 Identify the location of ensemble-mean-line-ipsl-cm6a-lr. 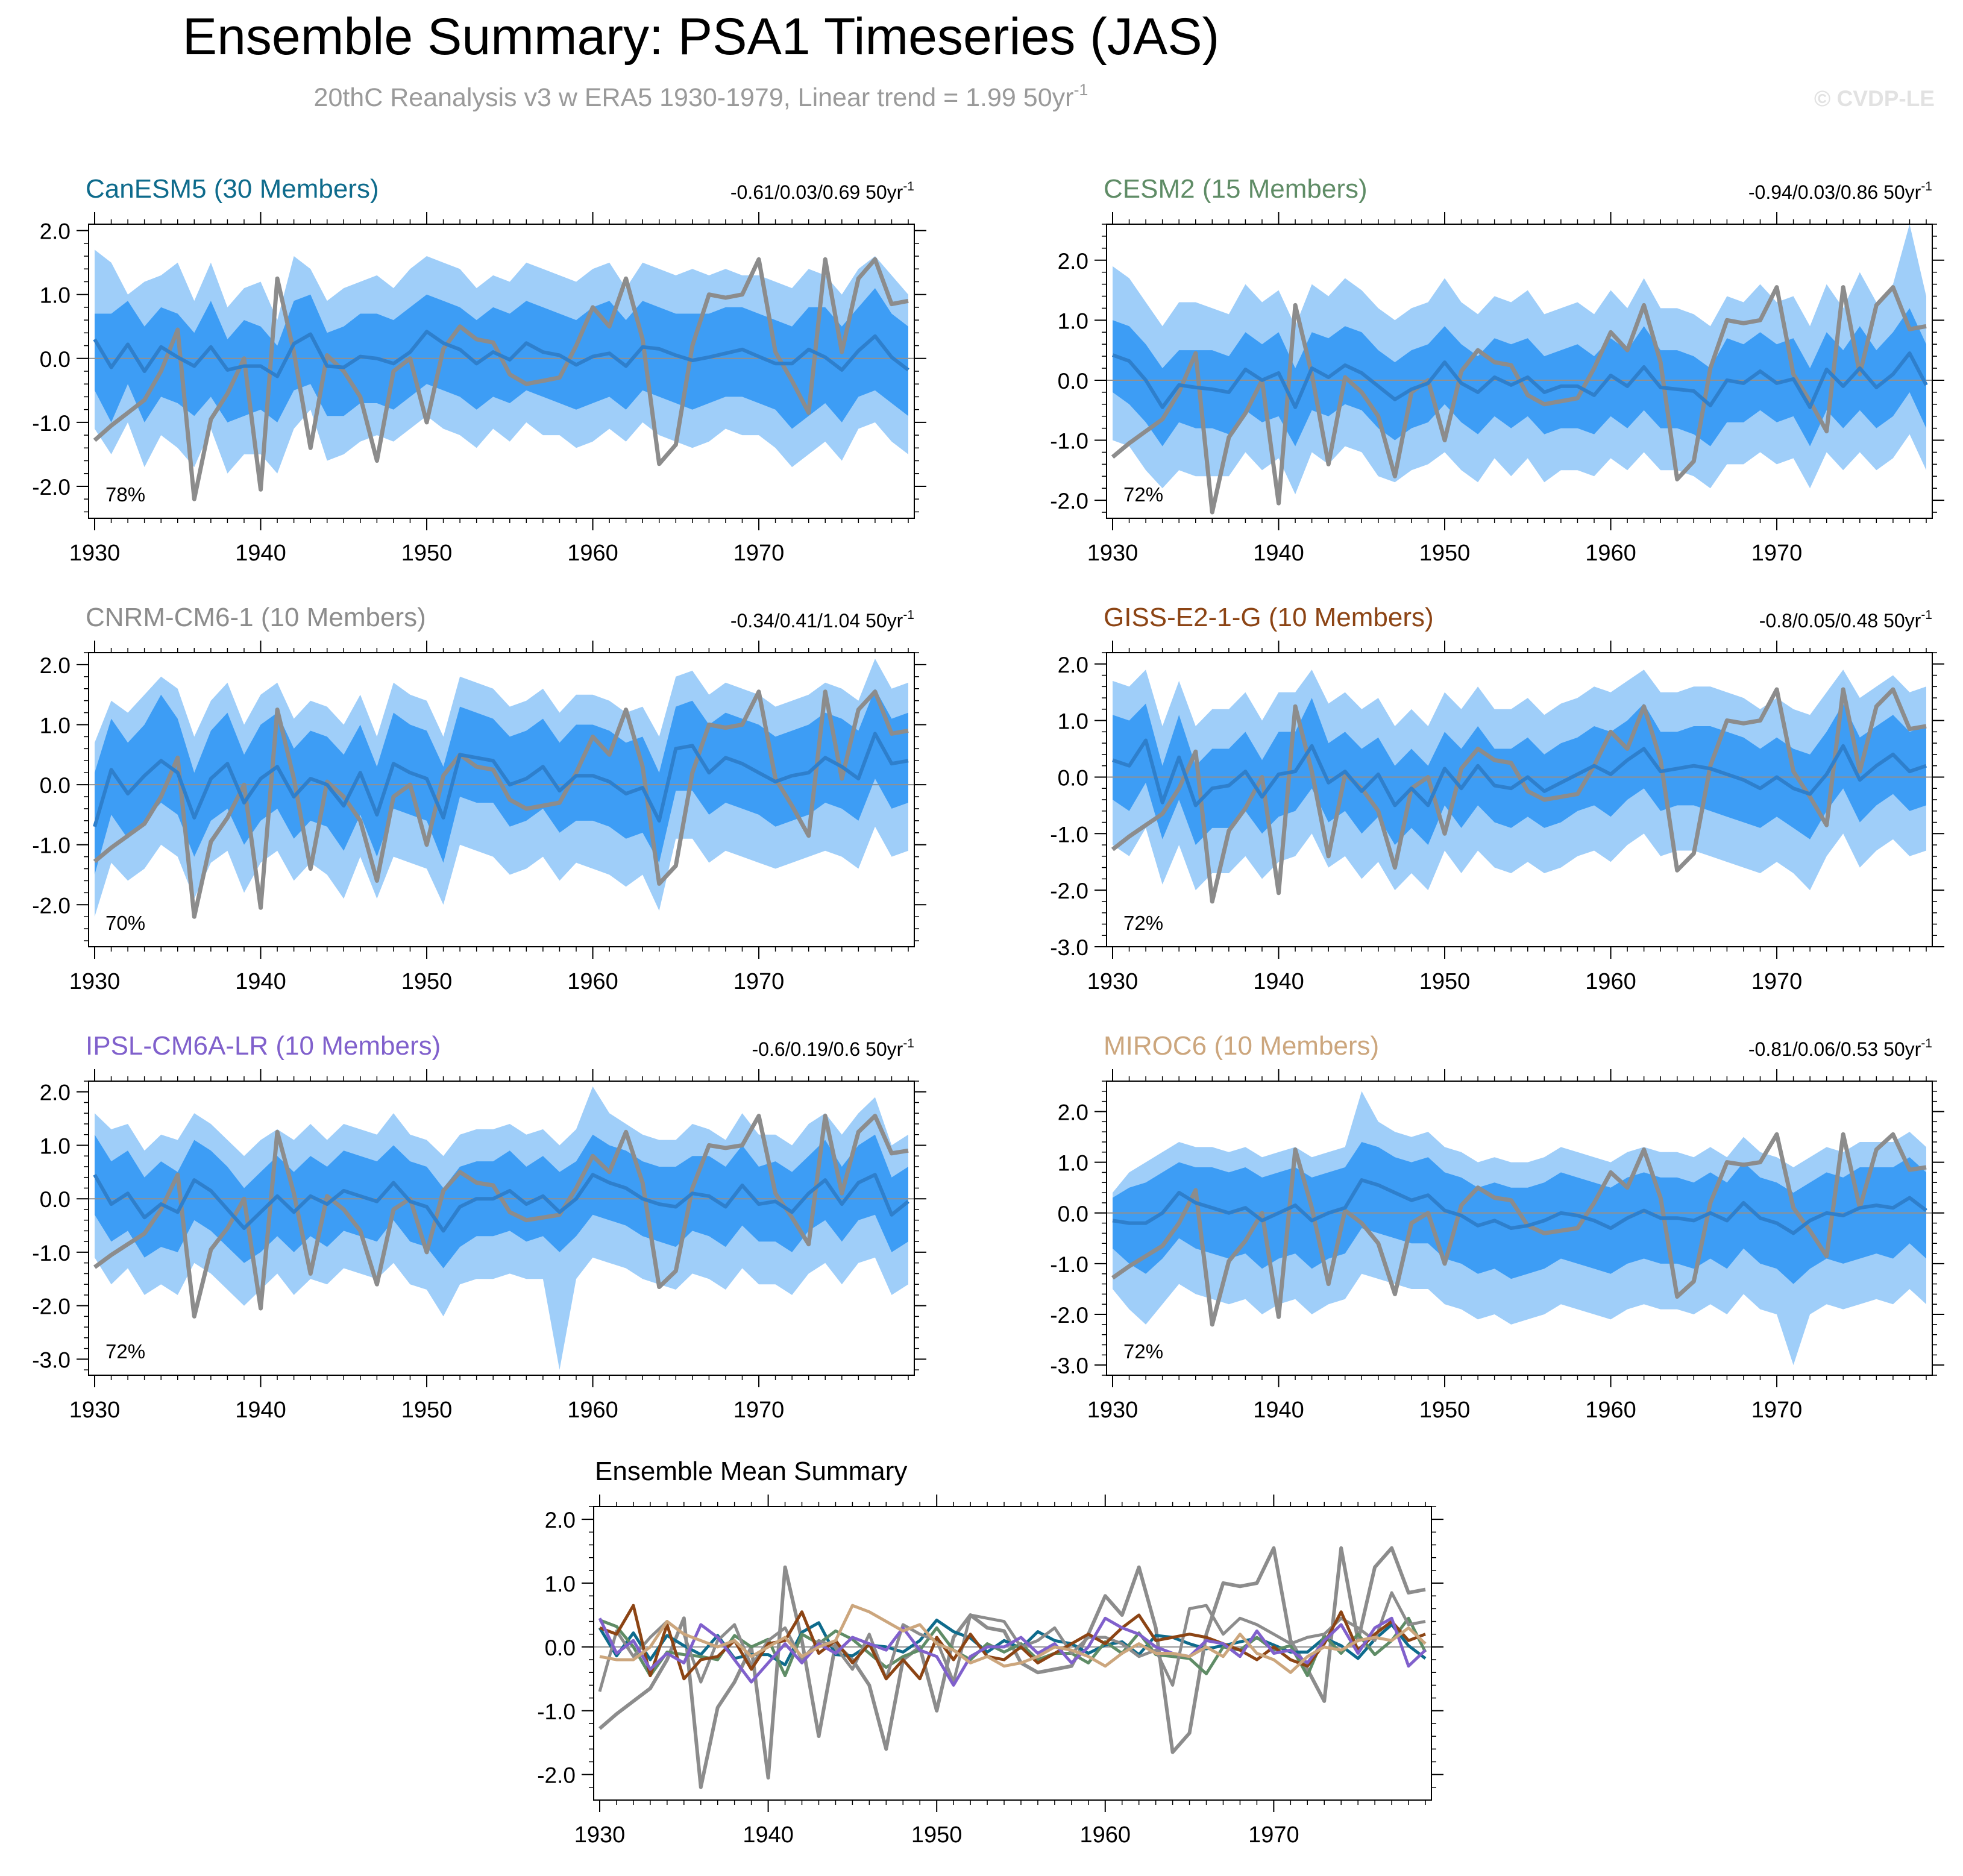
(1012, 1651).